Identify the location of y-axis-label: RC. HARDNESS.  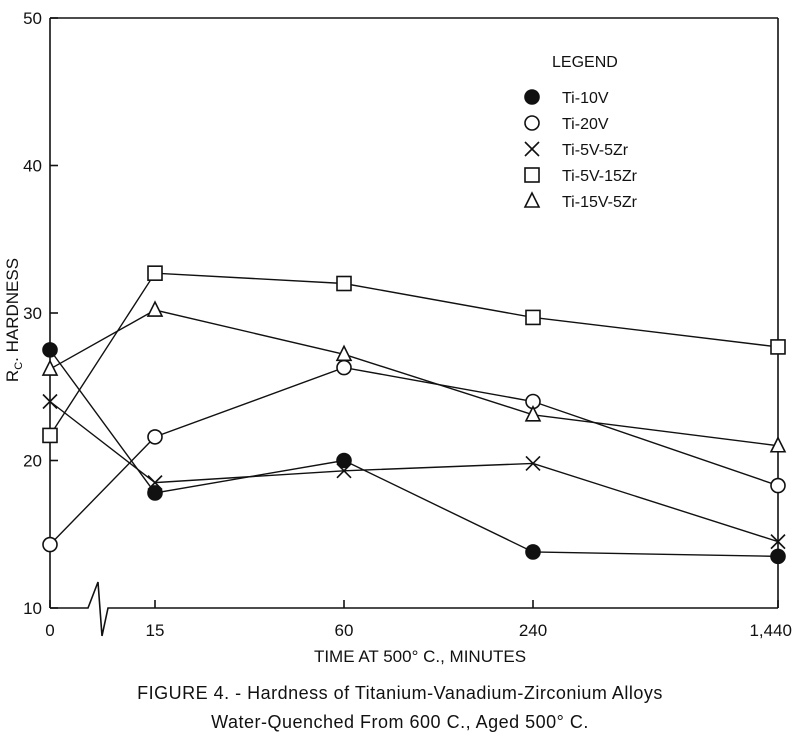
(14, 320).